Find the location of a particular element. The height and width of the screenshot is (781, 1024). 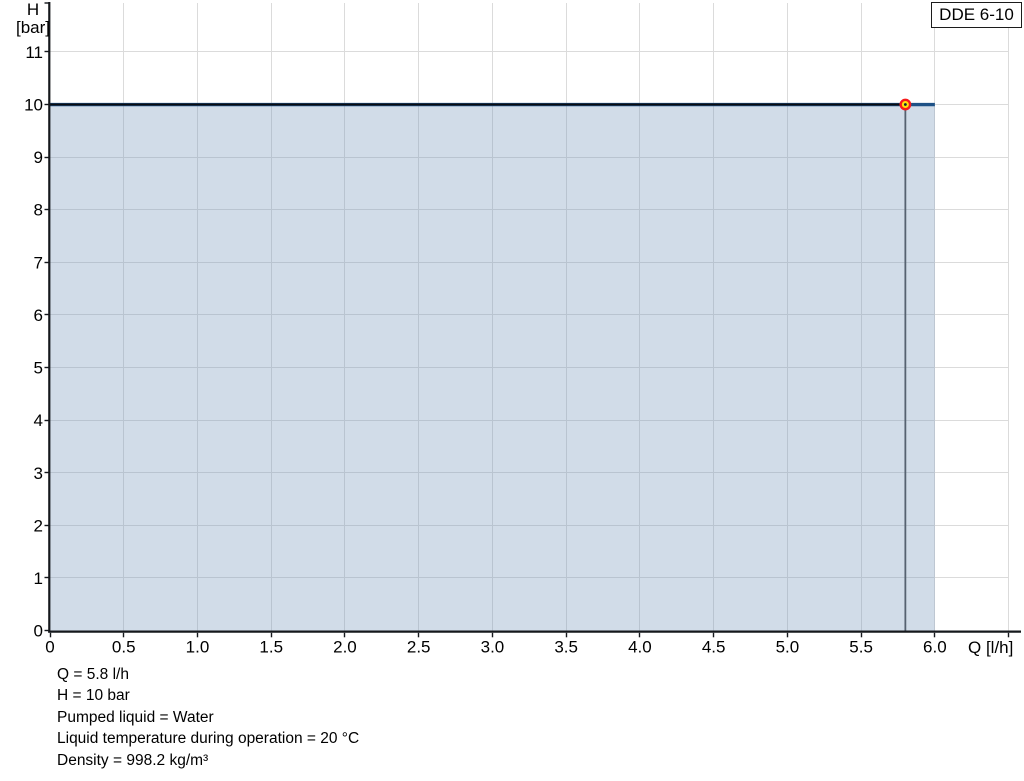

x-tick-labels: 0 0.5 1.0 1.5 2.0 2.5 3.0 3.5 4.0 4.5 5.0 5.5 6.0 is located at coordinates (495, 647).